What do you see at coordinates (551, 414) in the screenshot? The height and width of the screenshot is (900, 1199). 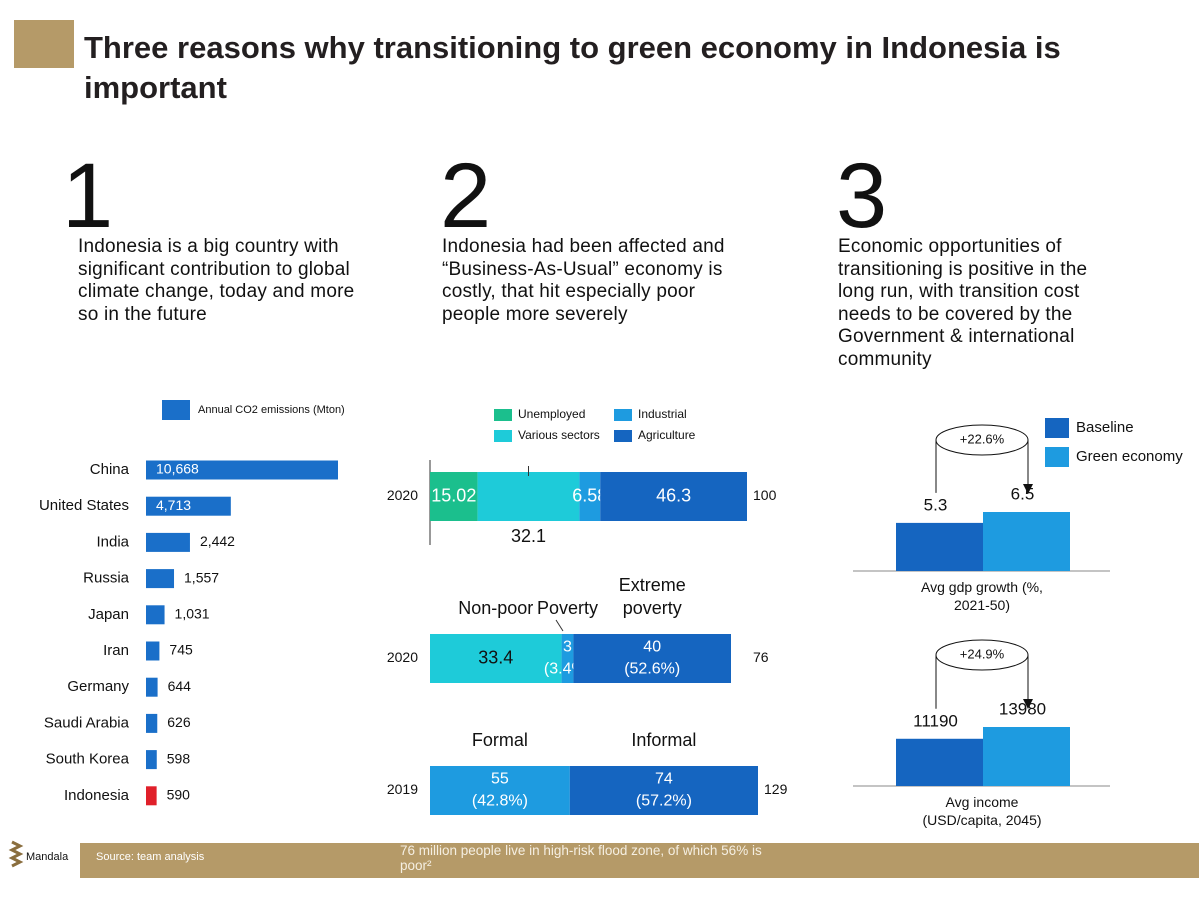 I see `legend-label: Unemployed` at bounding box center [551, 414].